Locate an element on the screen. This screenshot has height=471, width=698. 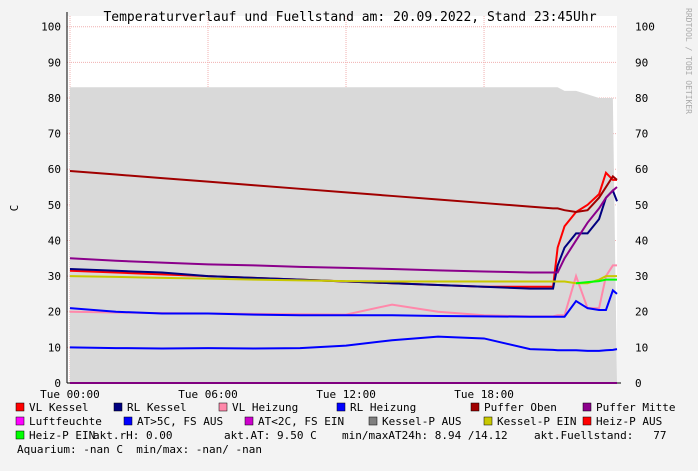
legend-label: Heiz-P AUS is located at coordinates (629, 421).